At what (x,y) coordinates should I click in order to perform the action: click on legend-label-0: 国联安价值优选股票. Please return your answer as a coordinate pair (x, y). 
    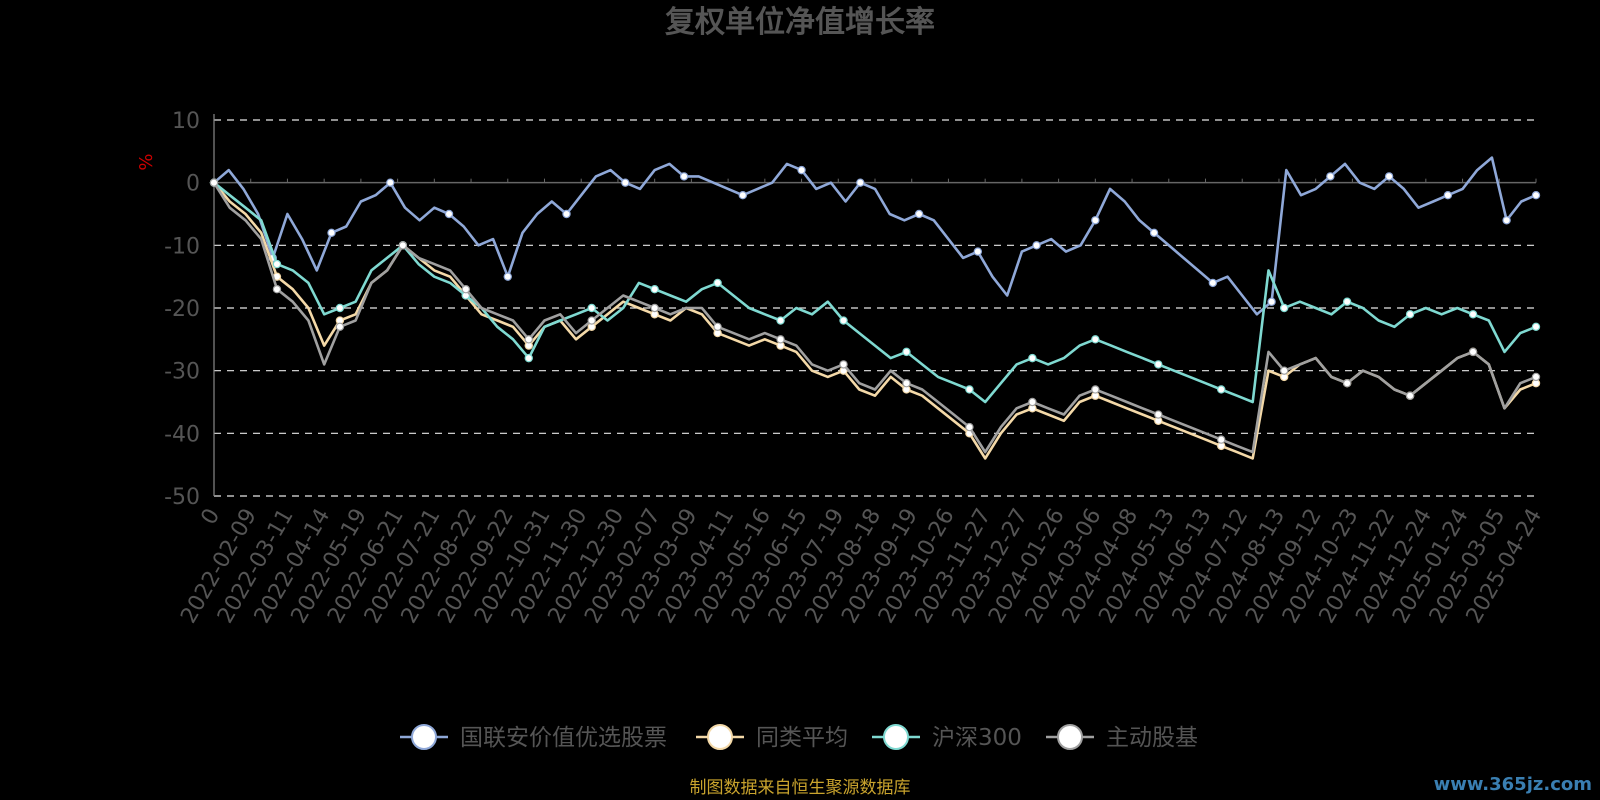
    Looking at the image, I should click on (563, 738).